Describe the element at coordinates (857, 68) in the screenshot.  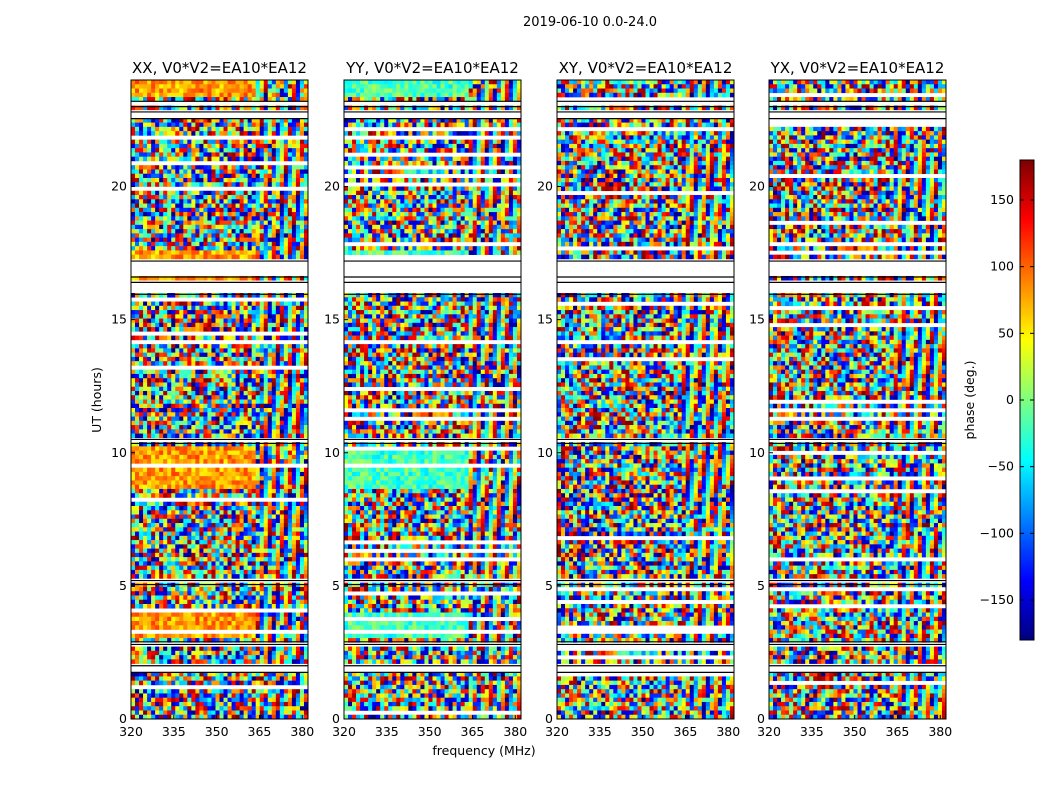
I see `panel-title: YX, V0*V2=EA10*EA12` at that location.